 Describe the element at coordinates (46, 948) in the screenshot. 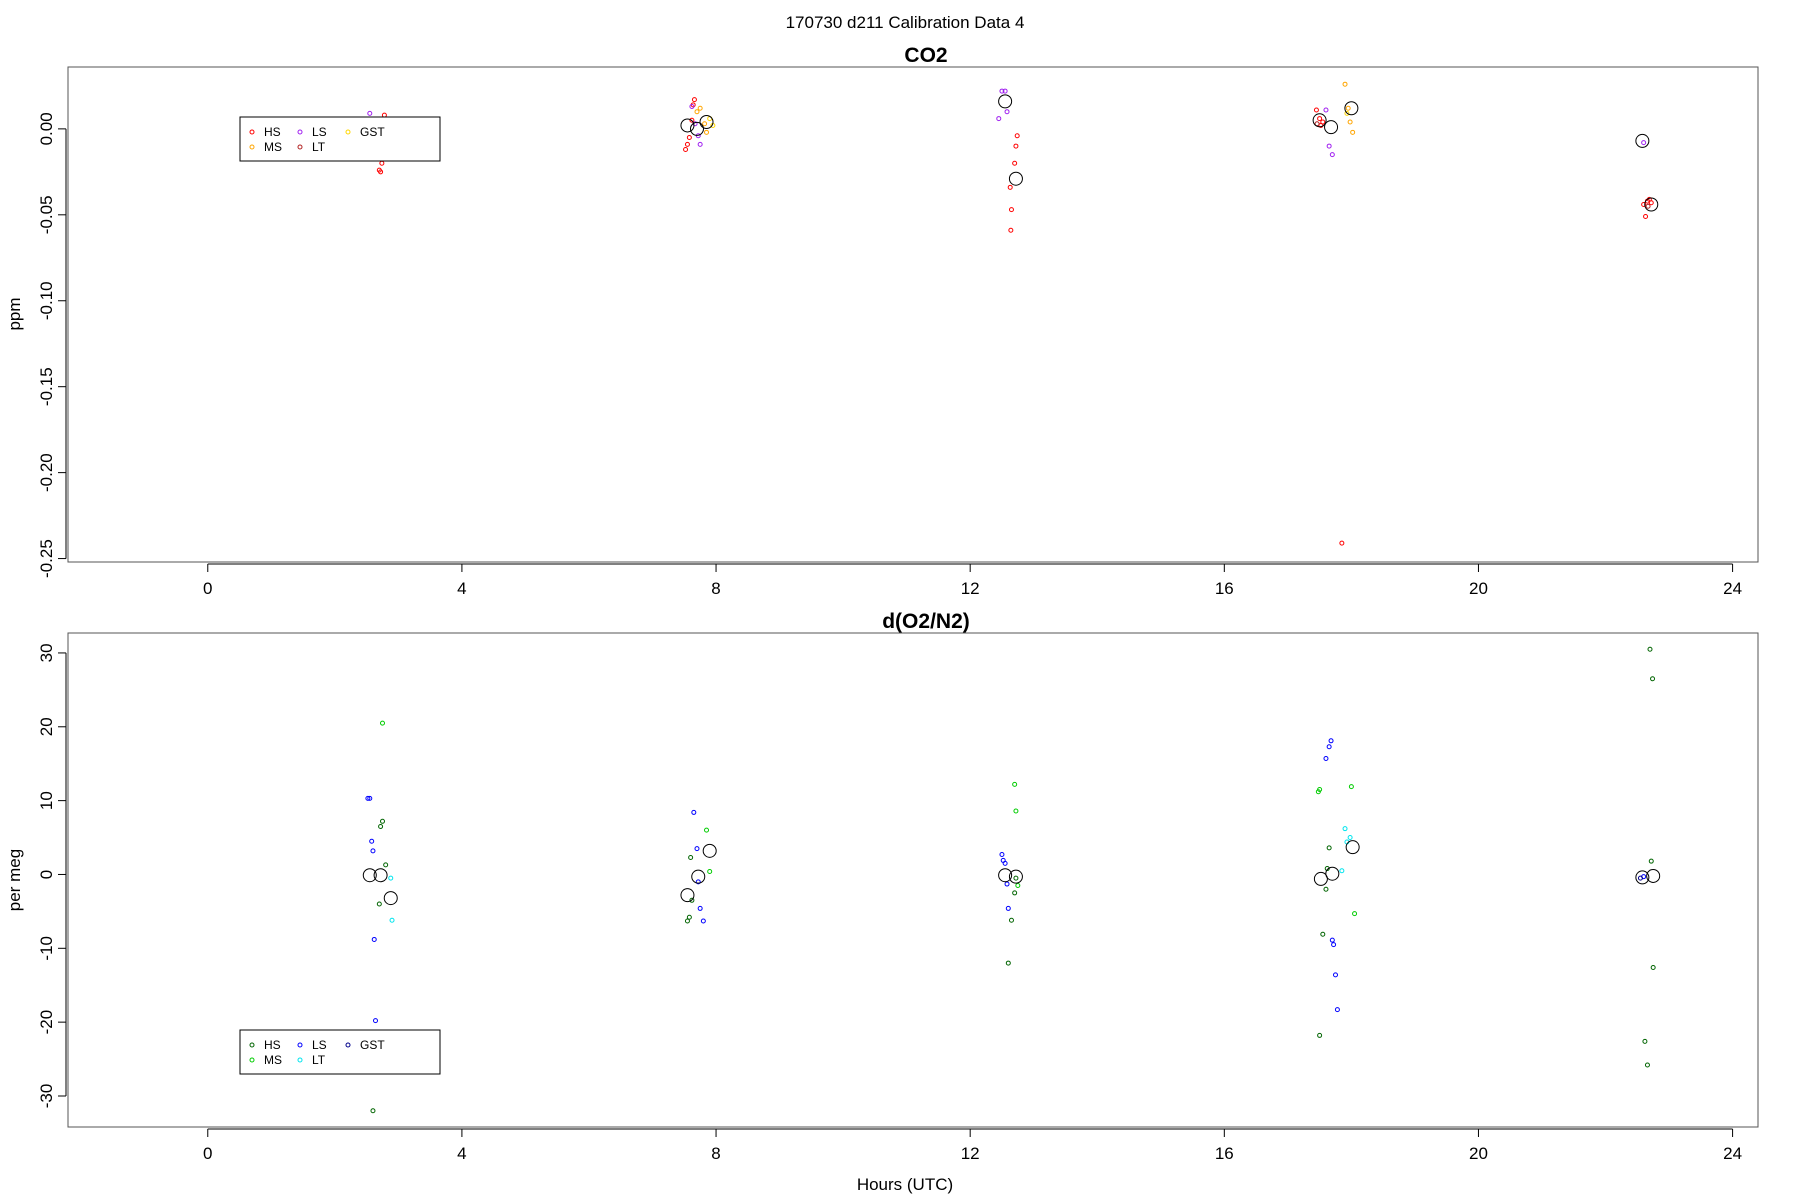

I see `o2n2-y-tick-label: -10` at that location.